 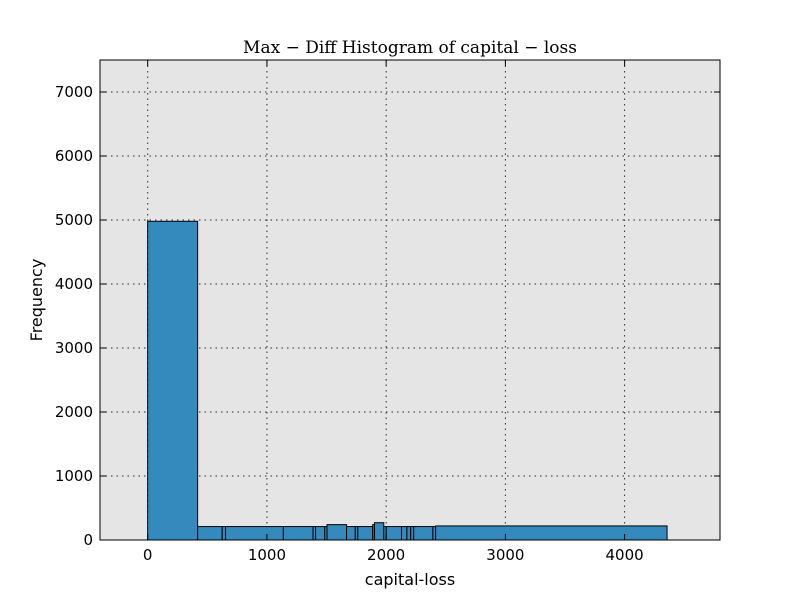 I want to click on x-tick-label-0: 0, so click(x=148, y=555).